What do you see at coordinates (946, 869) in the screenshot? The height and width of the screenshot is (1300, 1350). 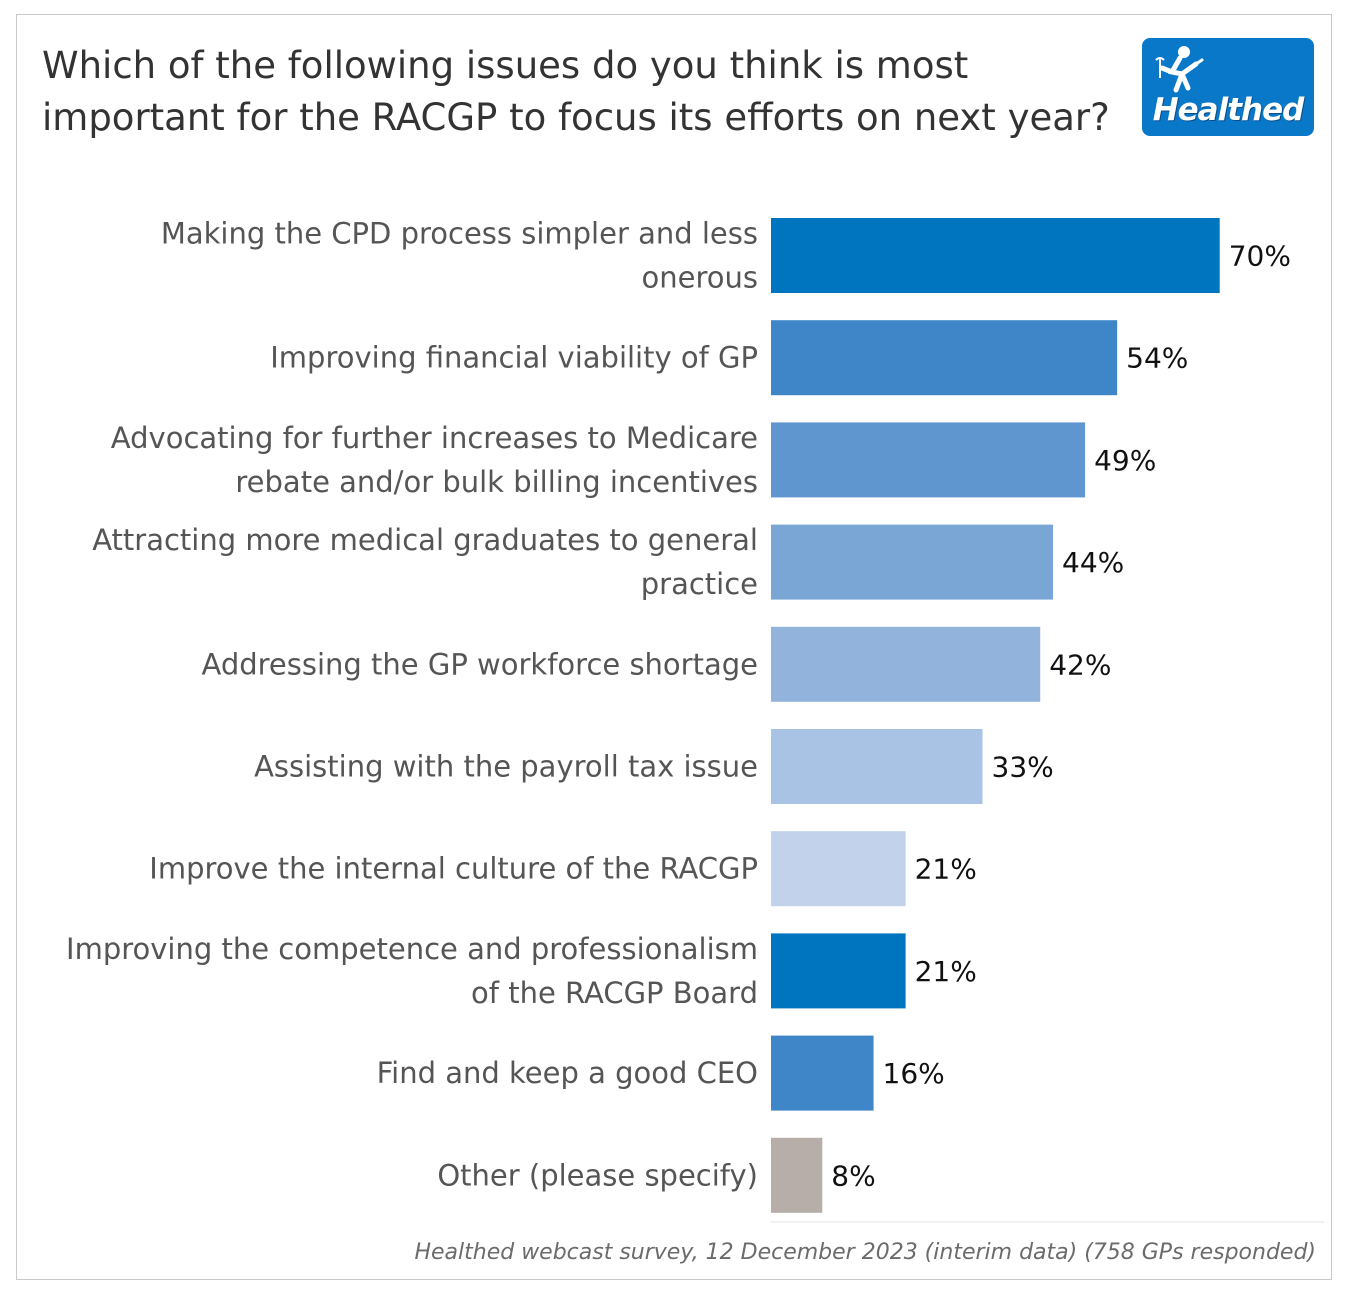 I see `value-label-7: 21%` at bounding box center [946, 869].